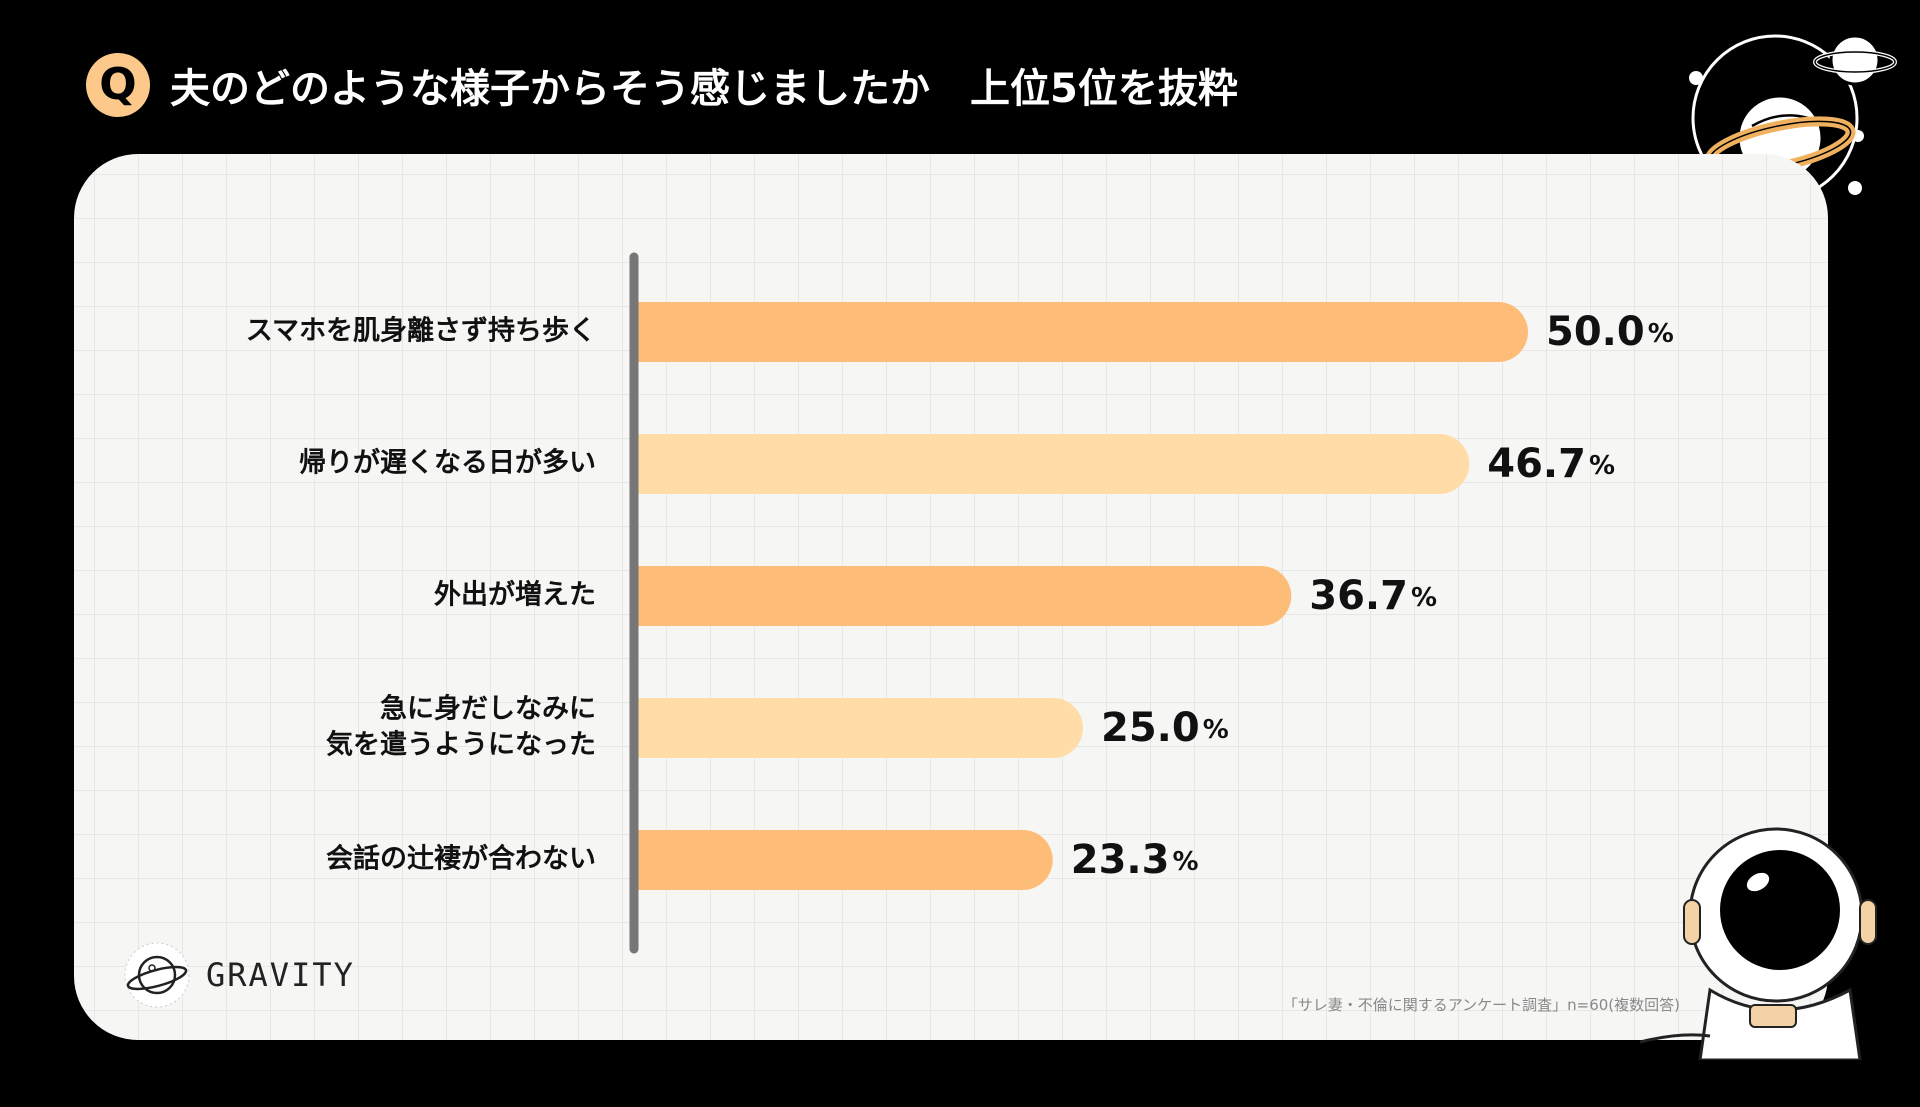  I want to click on question-badge: Q, so click(118, 85).